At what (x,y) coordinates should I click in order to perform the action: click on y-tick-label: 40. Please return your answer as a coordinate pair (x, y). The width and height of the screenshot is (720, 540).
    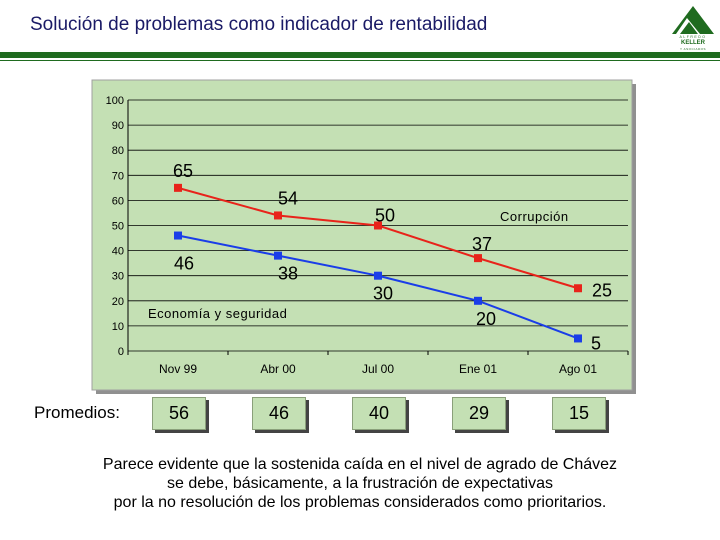
    Looking at the image, I should click on (118, 252).